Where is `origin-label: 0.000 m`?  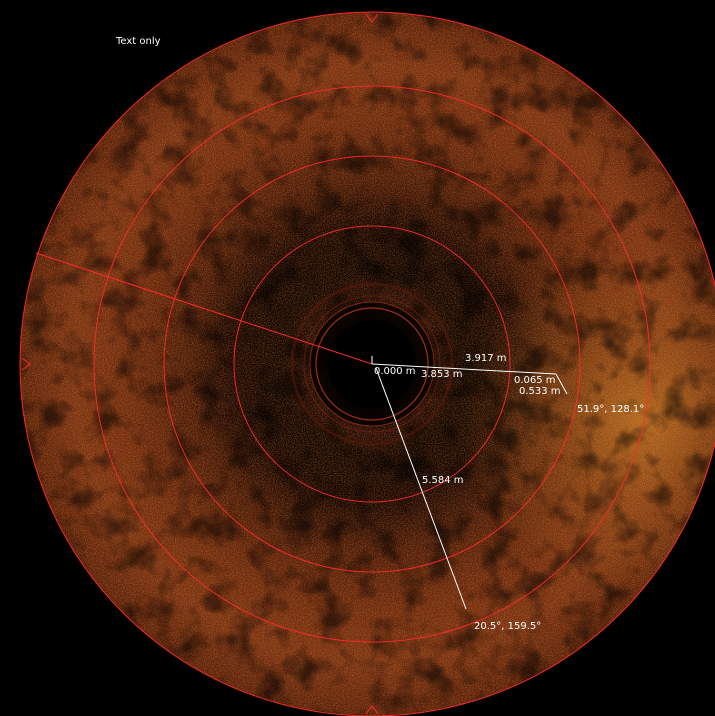
origin-label: 0.000 m is located at coordinates (395, 371).